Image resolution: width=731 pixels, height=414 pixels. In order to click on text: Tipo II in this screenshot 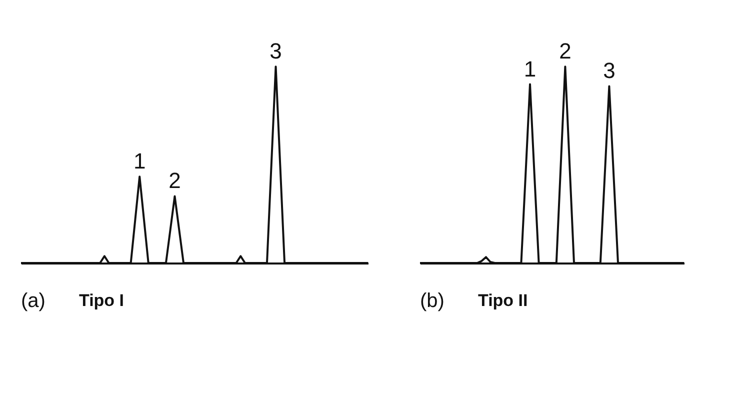, I will do `click(503, 300)`.